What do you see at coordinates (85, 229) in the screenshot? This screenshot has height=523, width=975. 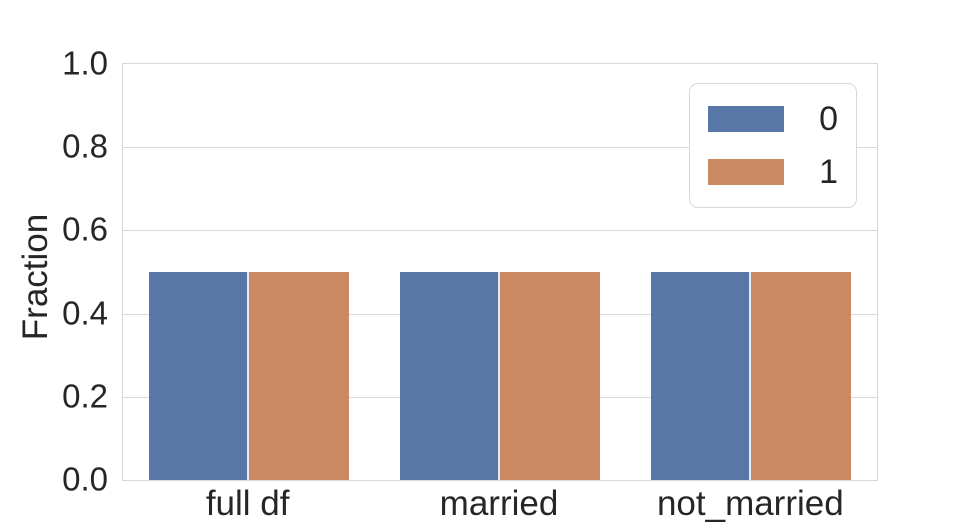 I see `y-tick-label: 0.6` at bounding box center [85, 229].